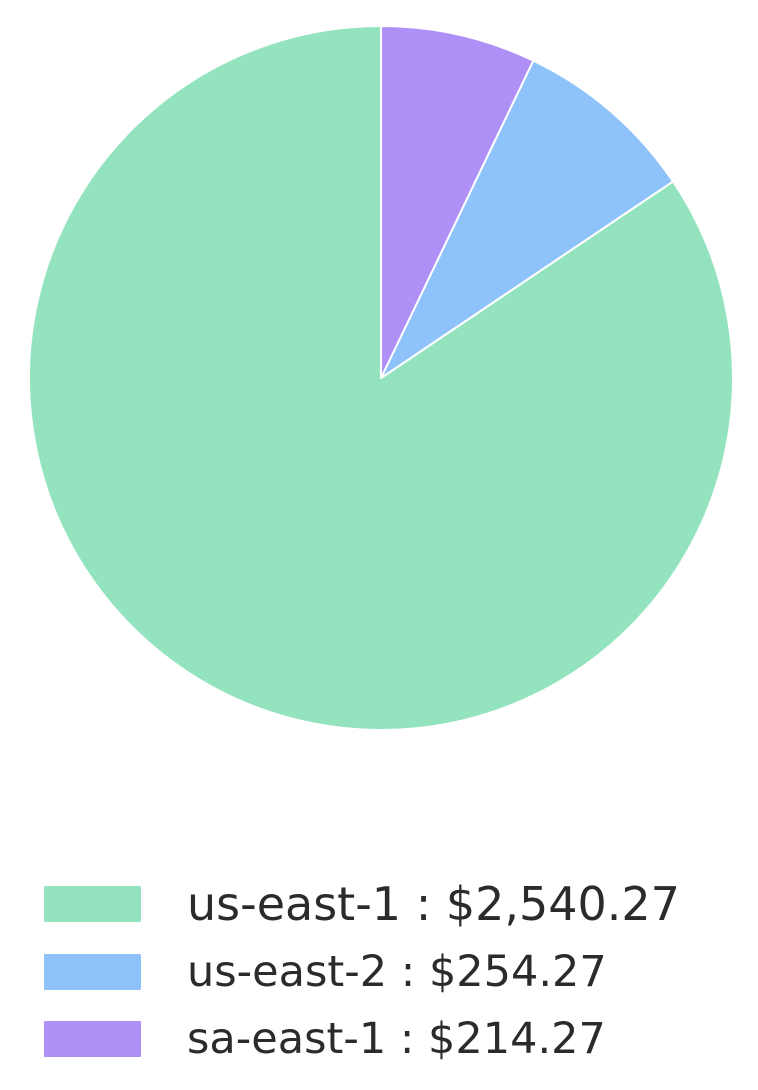 This screenshot has width=758, height=1090. Describe the element at coordinates (396, 1038) in the screenshot. I see `legend-label-sa-east-1: sa-east-1 : $214.27` at that location.